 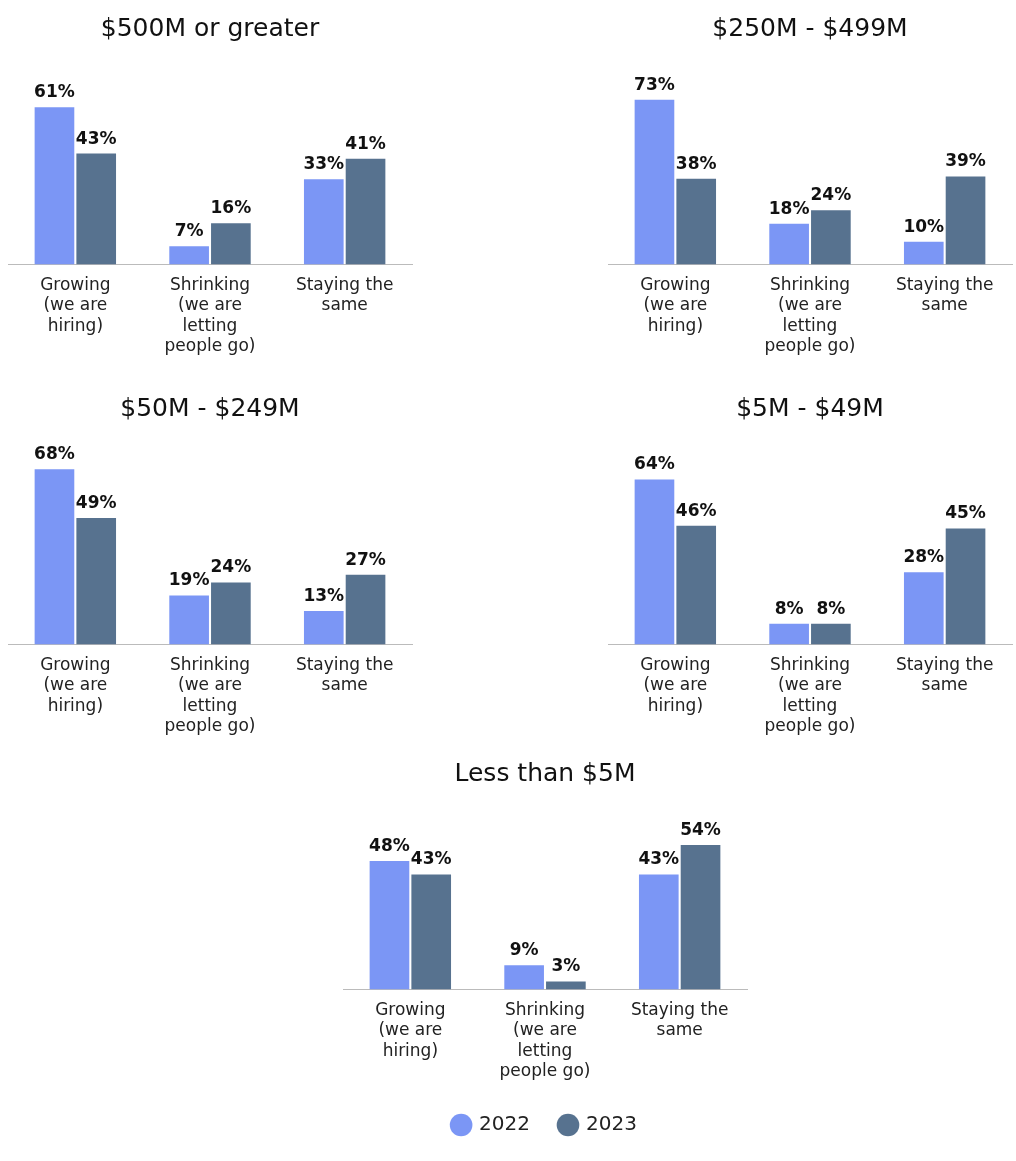 What do you see at coordinates (810, 27) in the screenshot?
I see `chart-title: $250M - $499M` at bounding box center [810, 27].